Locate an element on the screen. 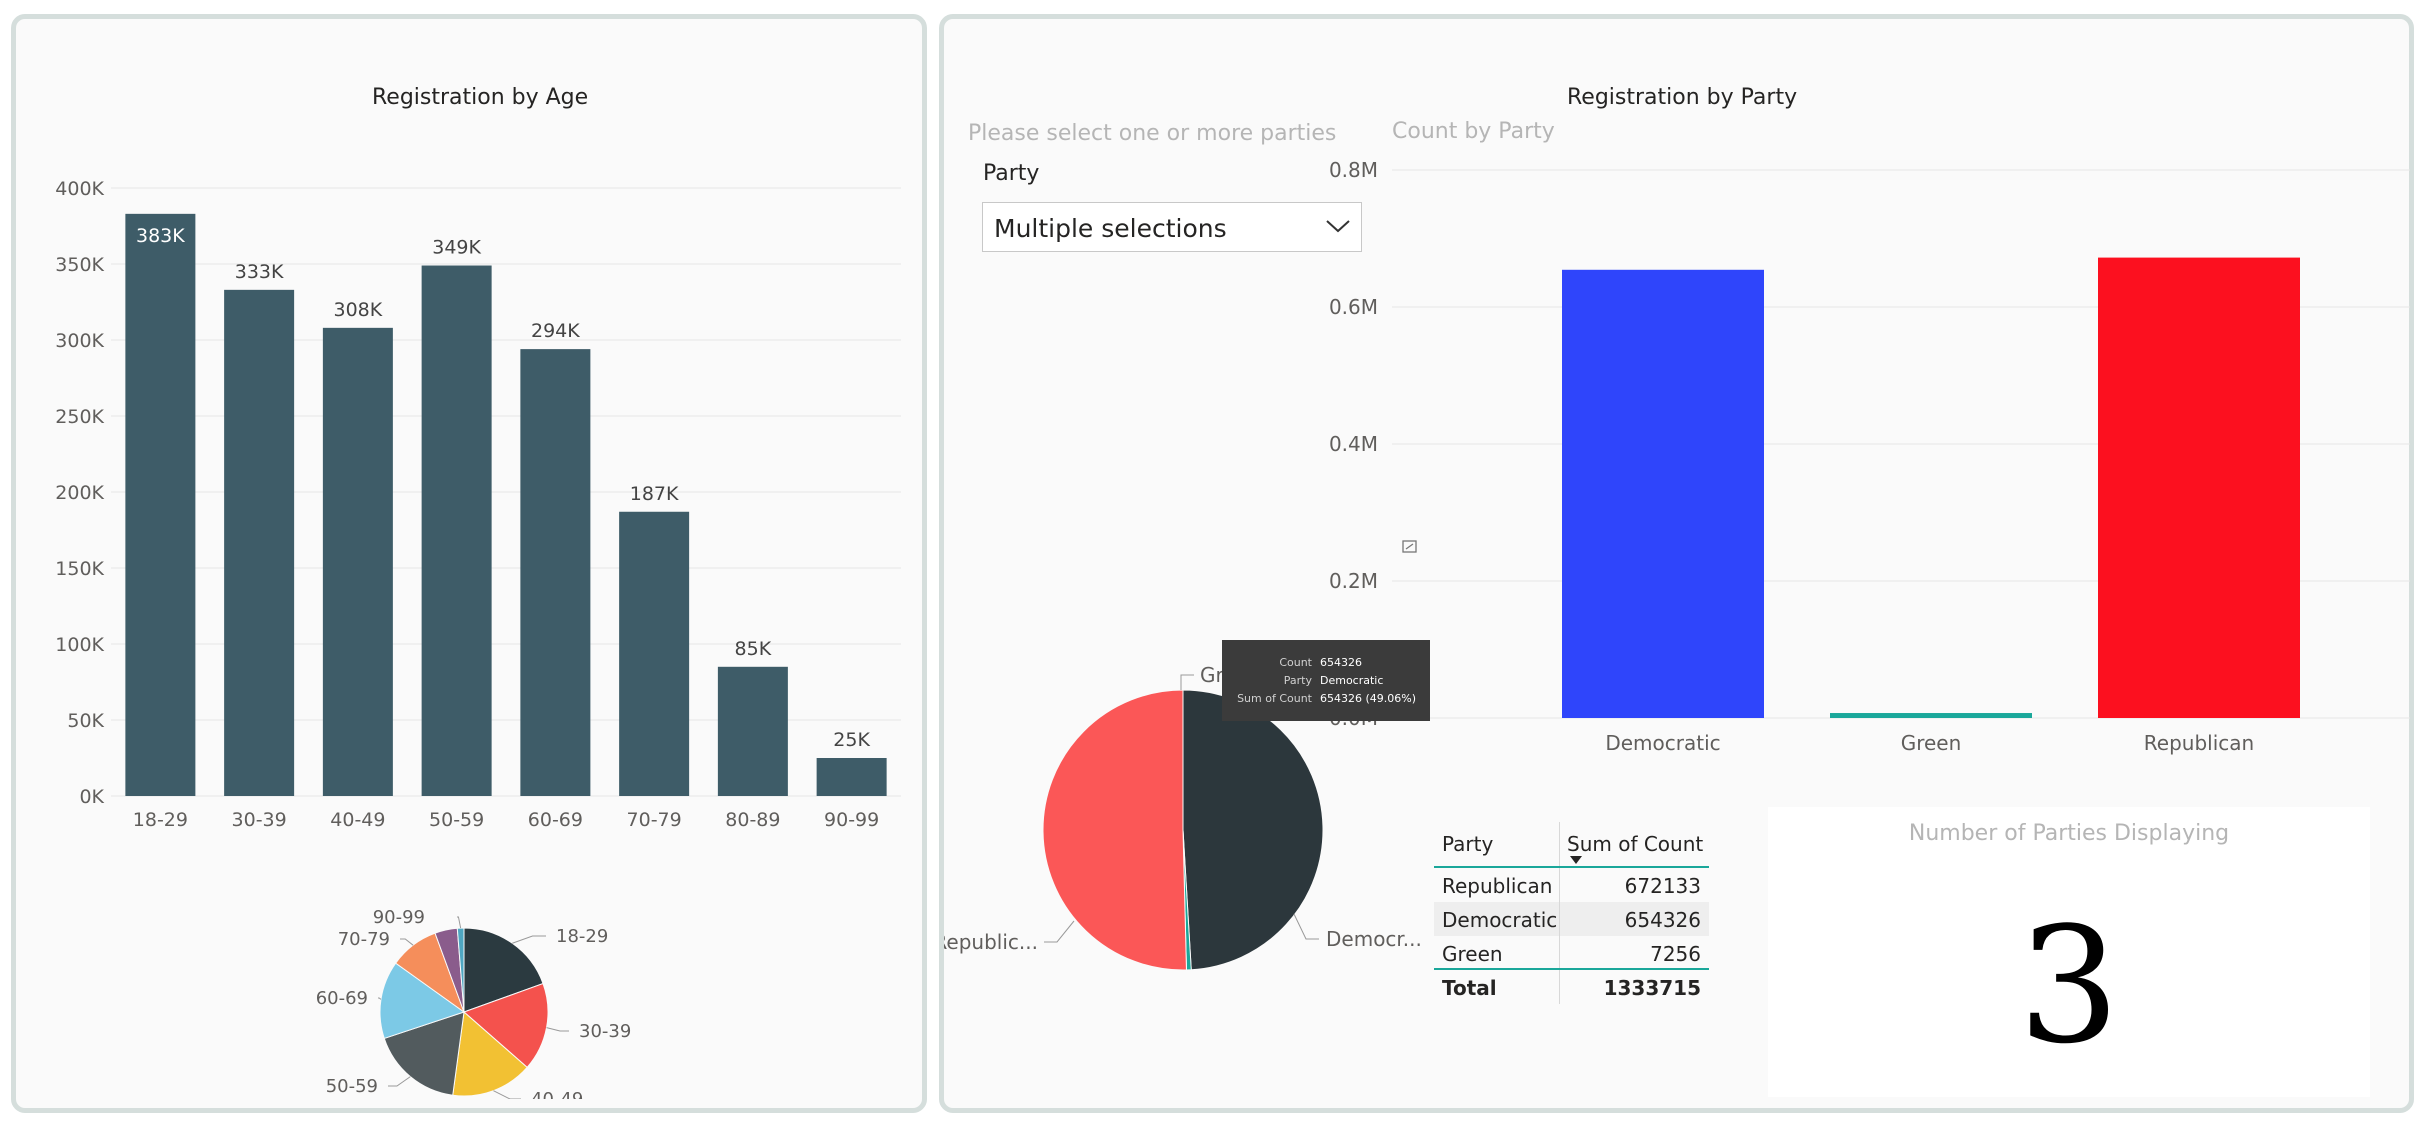 The width and height of the screenshot is (2425, 1124). data-label: 349K is located at coordinates (456, 248).